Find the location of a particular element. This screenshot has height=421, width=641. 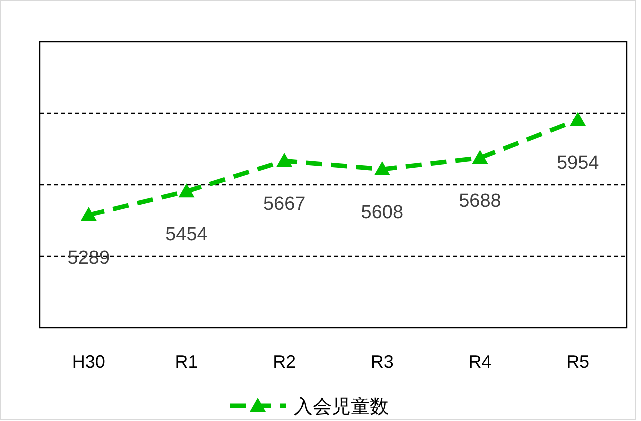

x-tick-label: R4 is located at coordinates (480, 362).